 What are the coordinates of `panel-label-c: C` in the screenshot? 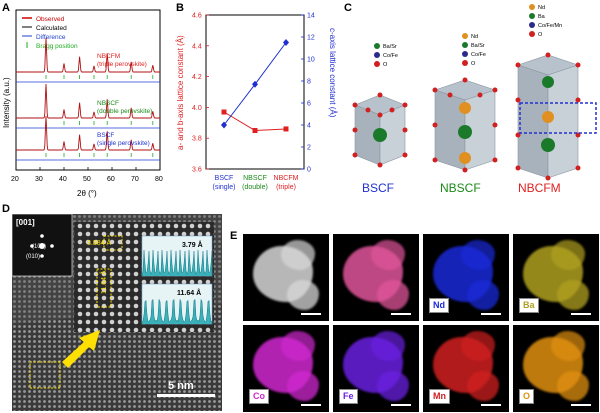 It's located at (348, 8).